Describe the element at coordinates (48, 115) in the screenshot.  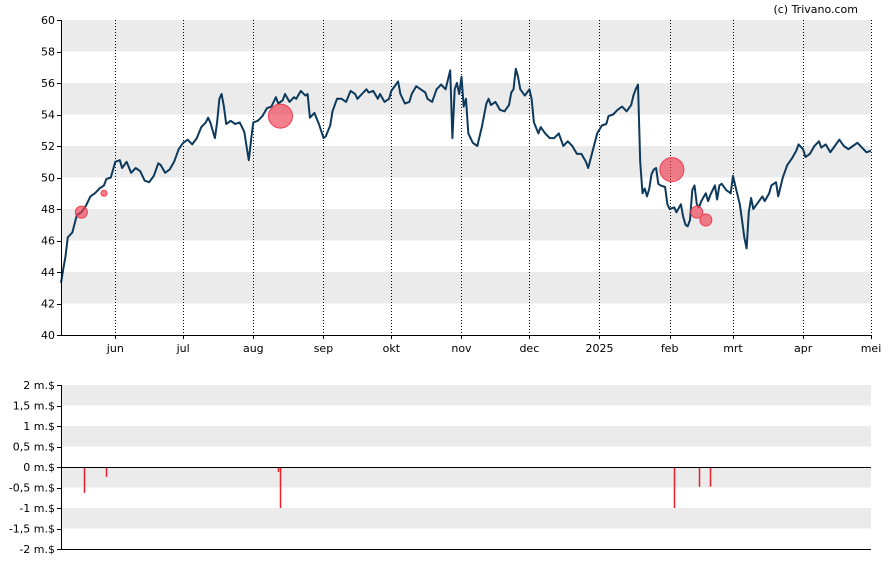
I see `y-tick-label: 54` at that location.